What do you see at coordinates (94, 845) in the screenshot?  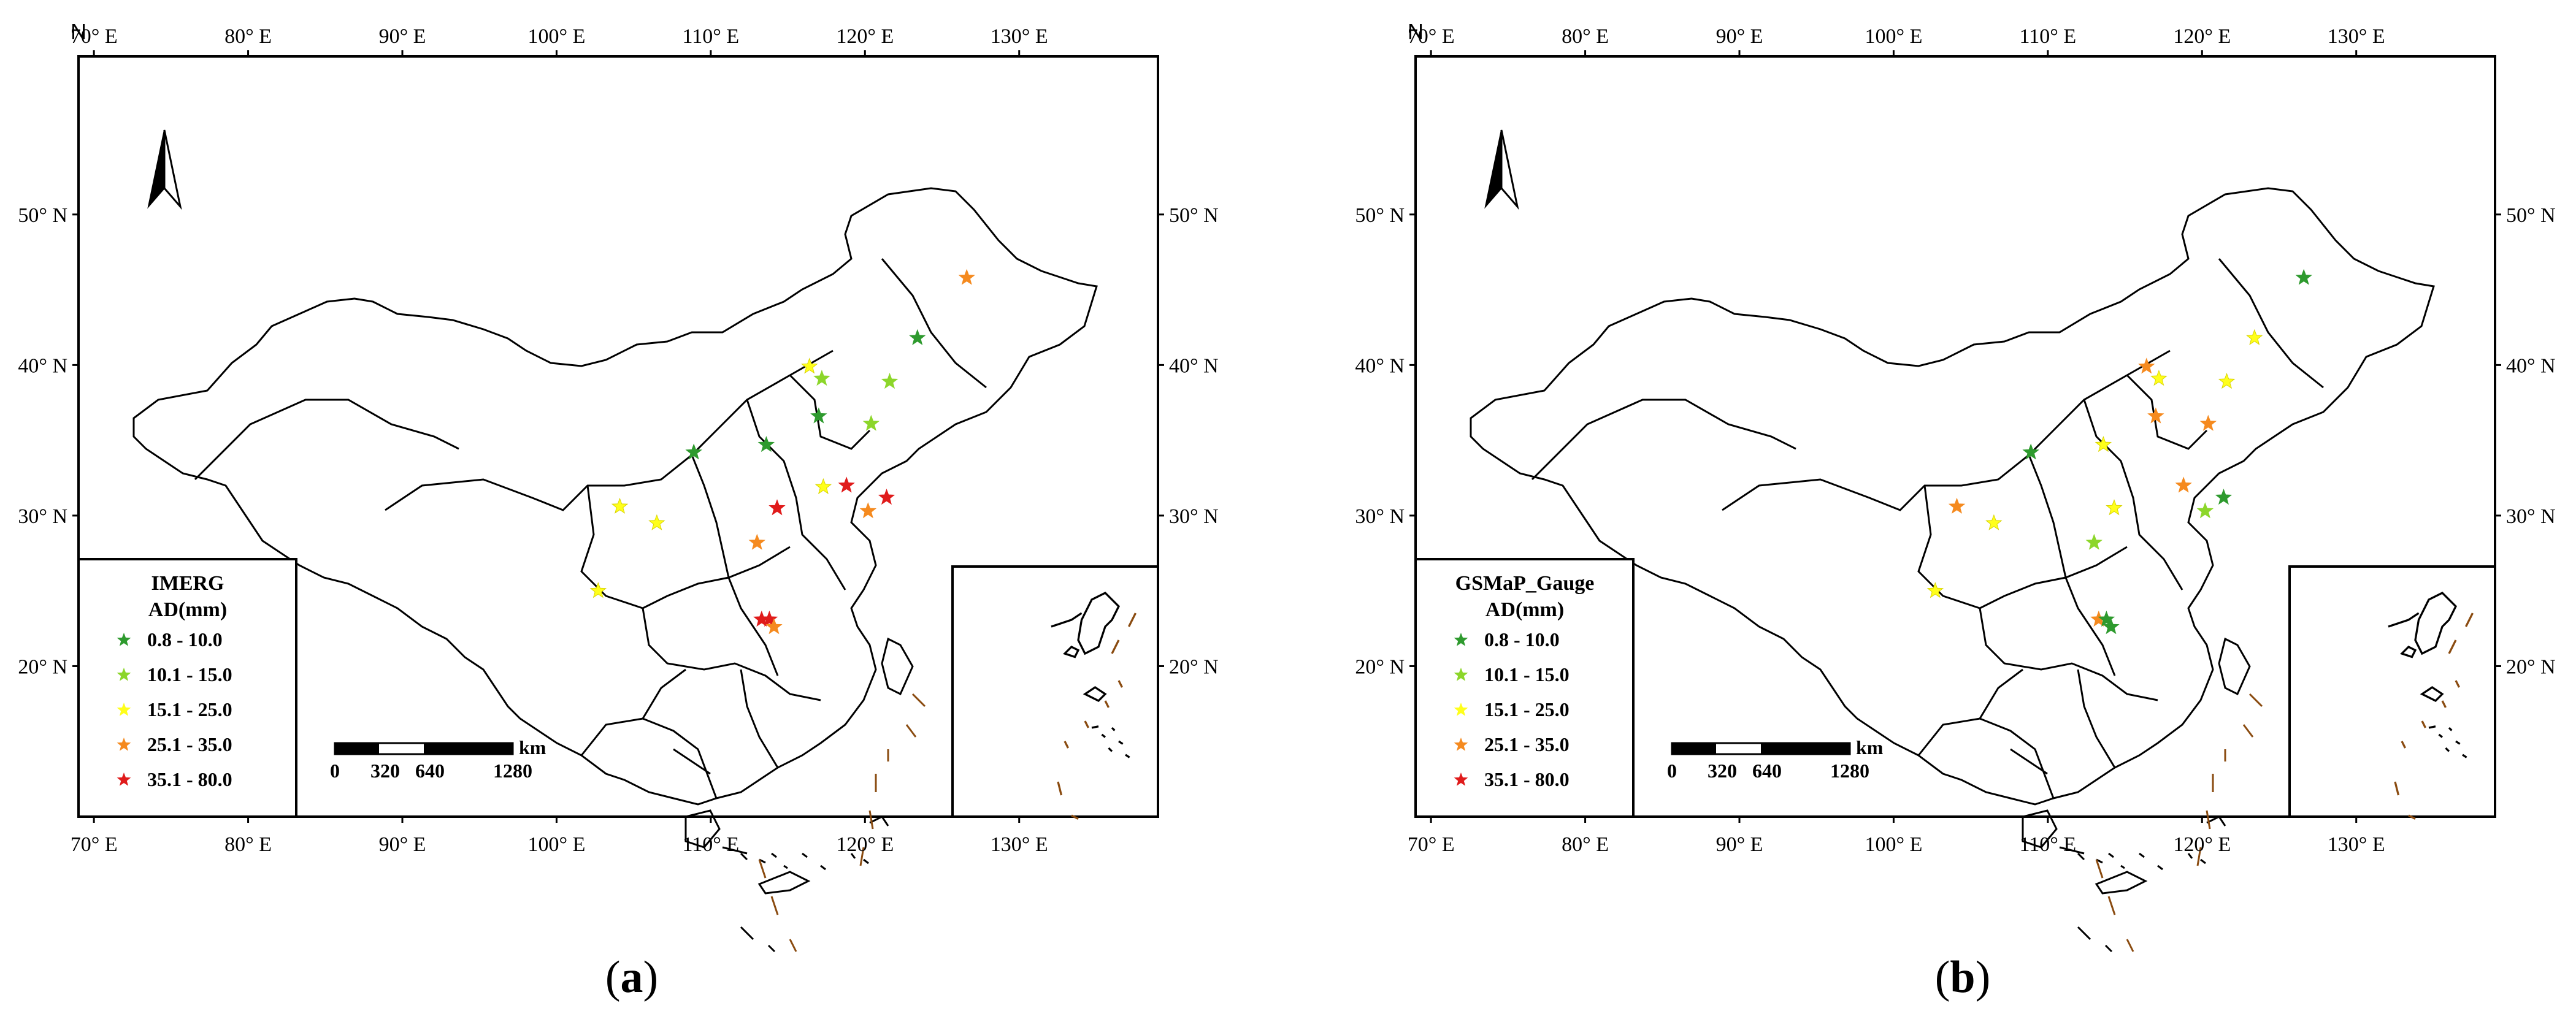 I see `lon-tick-label-bottom: 70° E` at bounding box center [94, 845].